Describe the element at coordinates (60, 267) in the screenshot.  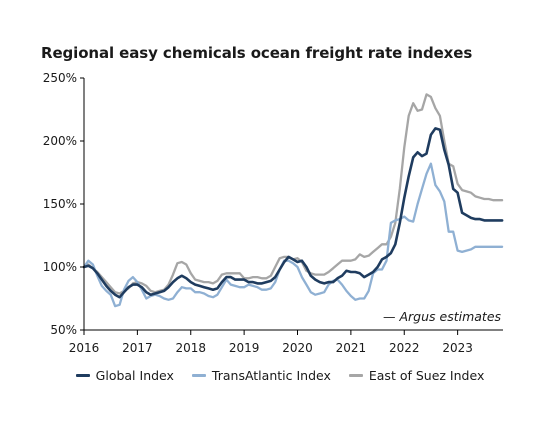
I see `y-tick-label: 100%` at that location.